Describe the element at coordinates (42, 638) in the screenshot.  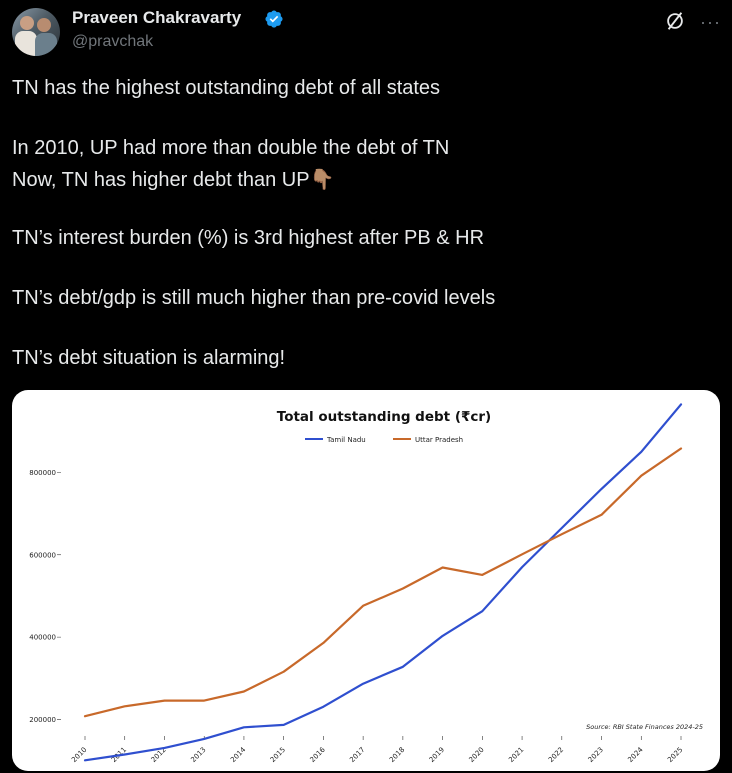
I see `y-tick-label: 400000` at that location.